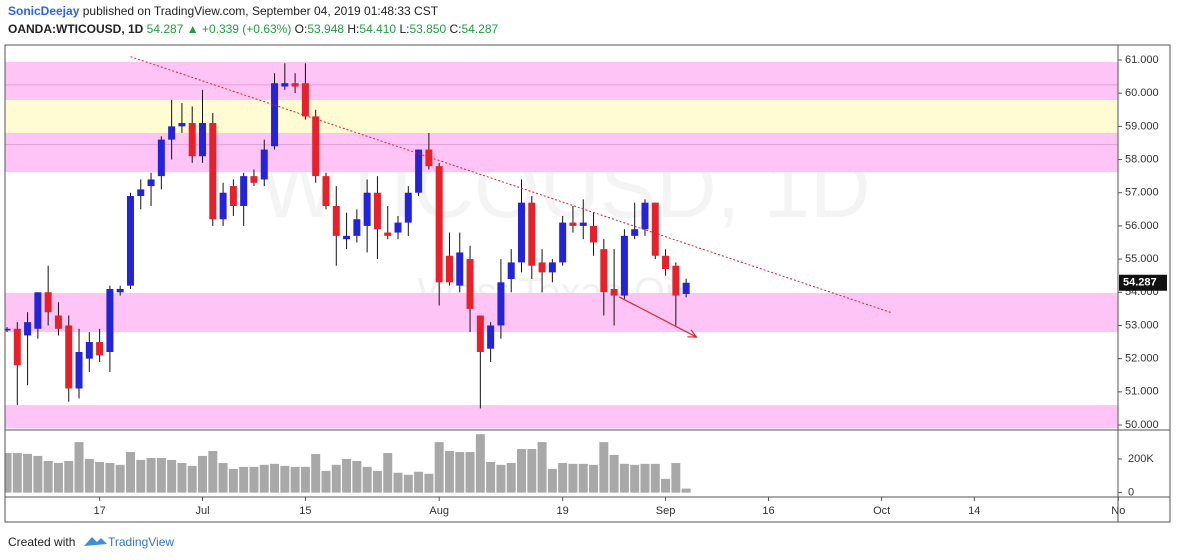  I want to click on y-tick-label: 52.000, so click(1142, 359).